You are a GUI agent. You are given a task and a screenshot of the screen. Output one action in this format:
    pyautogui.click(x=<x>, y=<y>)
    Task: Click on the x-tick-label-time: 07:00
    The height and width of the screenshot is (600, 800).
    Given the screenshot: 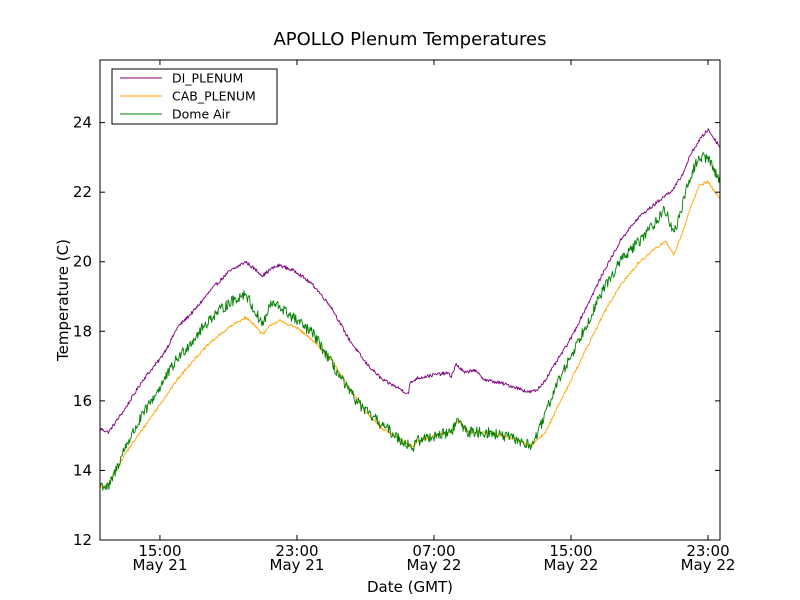 What is the action you would take?
    pyautogui.click(x=433, y=551)
    